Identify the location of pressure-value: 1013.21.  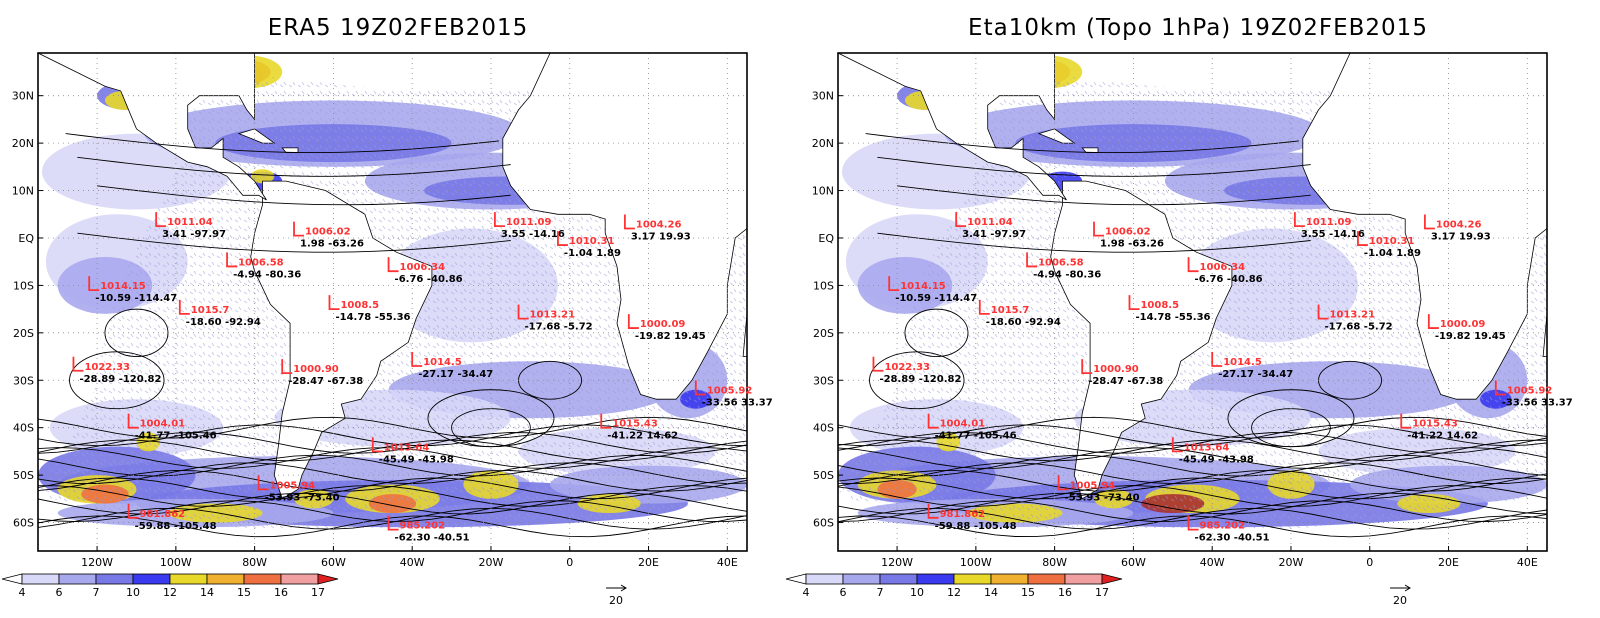
(1353, 315).